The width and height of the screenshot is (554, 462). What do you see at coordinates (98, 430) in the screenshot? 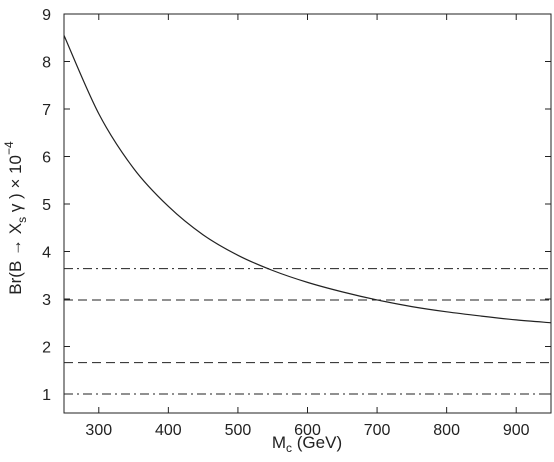
I see `x-tick-label: 300` at bounding box center [98, 430].